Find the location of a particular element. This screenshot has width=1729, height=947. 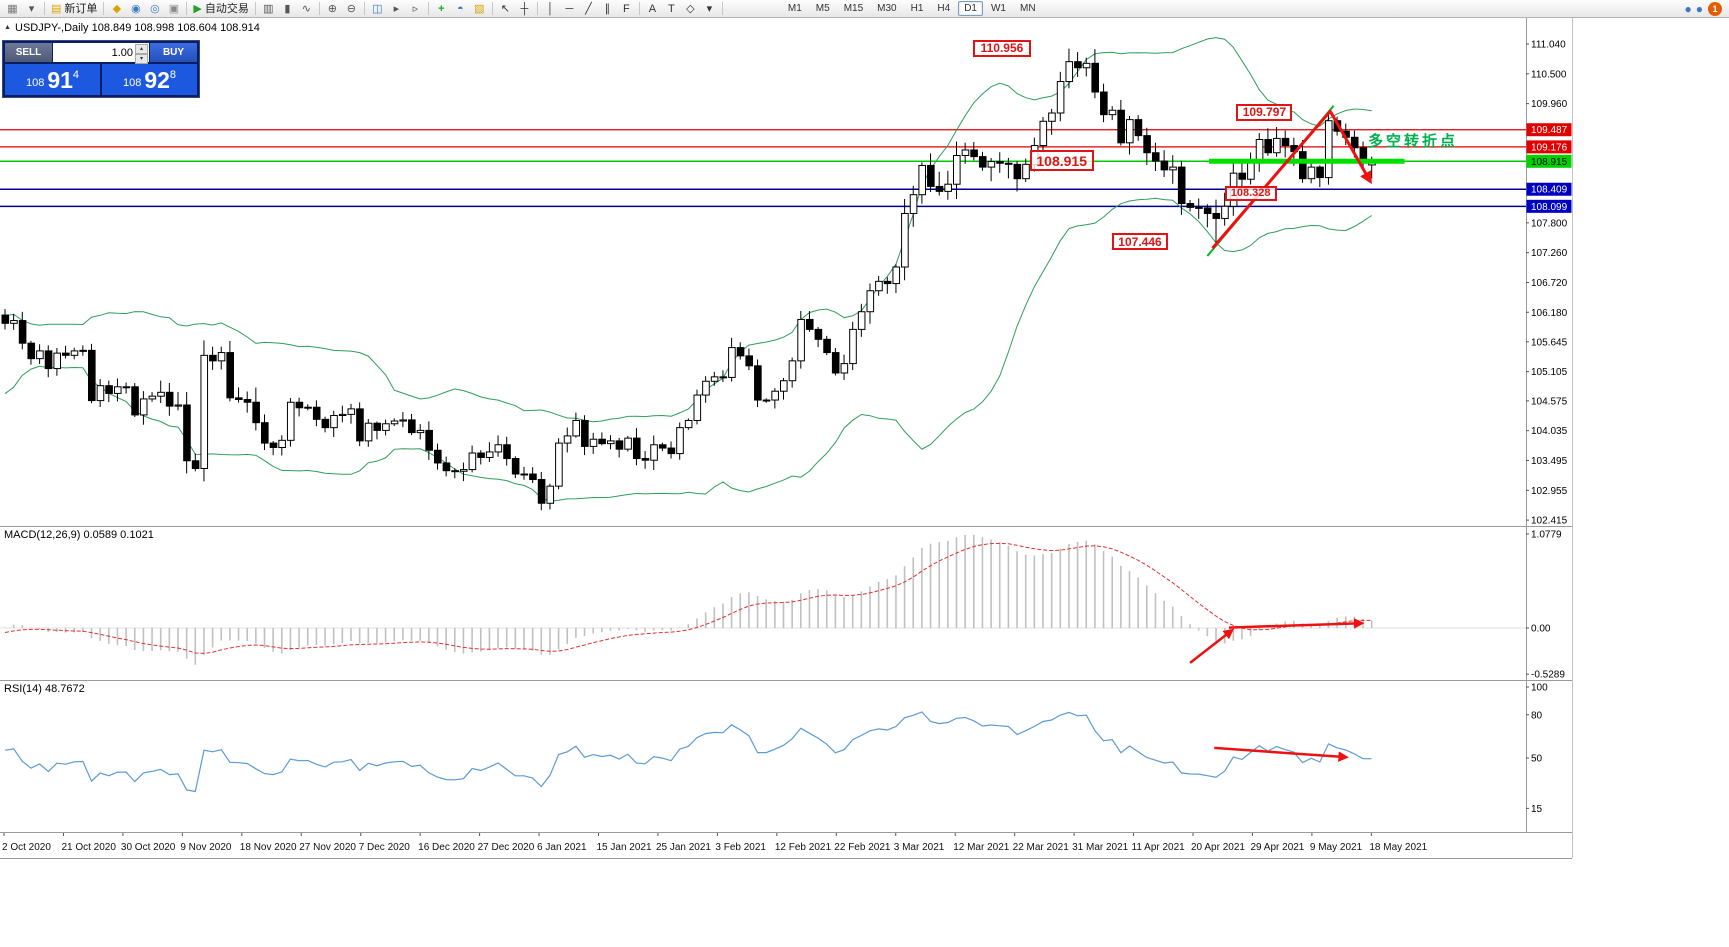

terminal-icon: ▣ is located at coordinates (174, 8).